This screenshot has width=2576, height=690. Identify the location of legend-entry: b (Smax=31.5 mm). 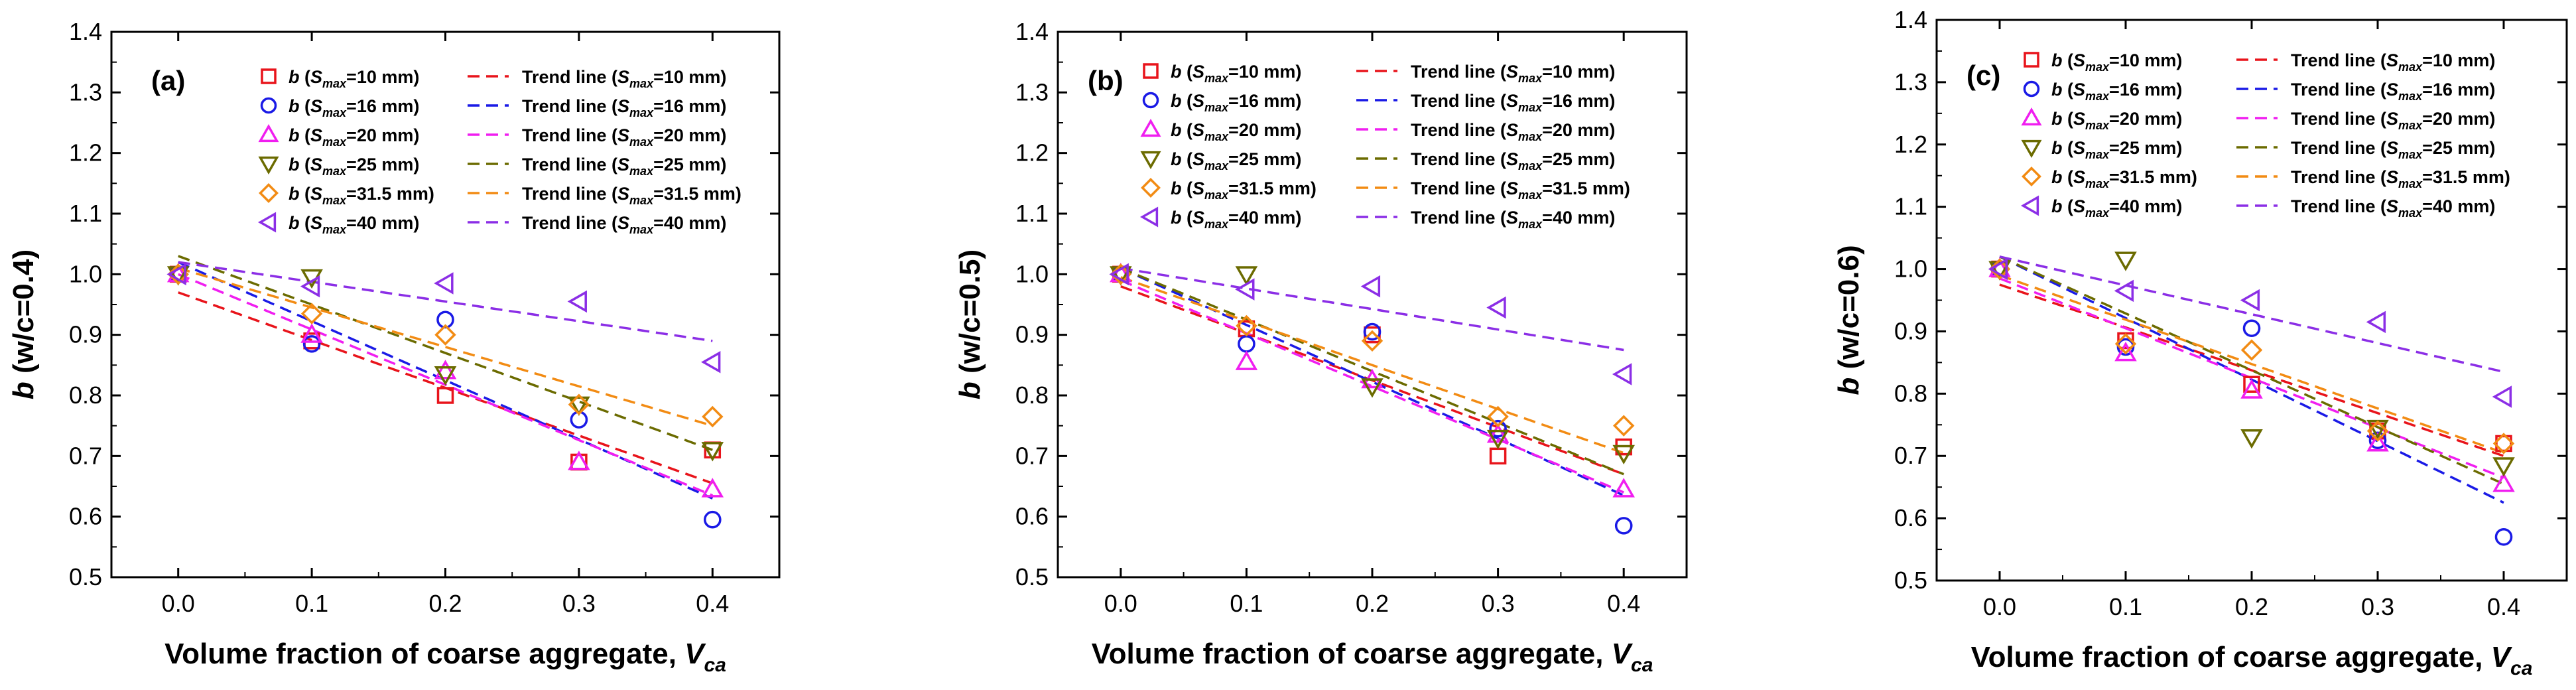
(2124, 178).